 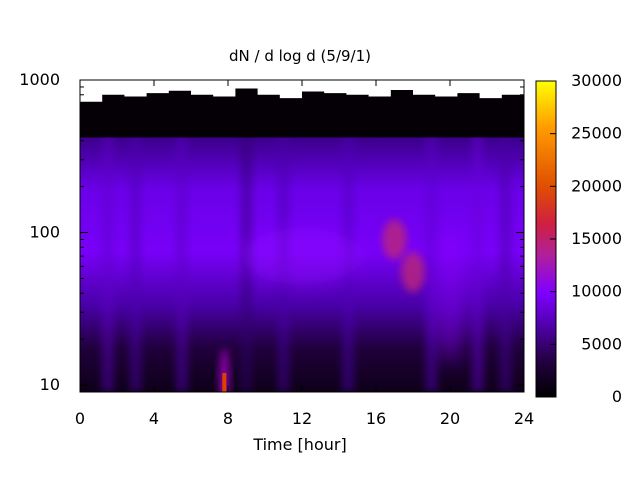 What do you see at coordinates (302, 91) in the screenshot?
I see `no-data-region` at bounding box center [302, 91].